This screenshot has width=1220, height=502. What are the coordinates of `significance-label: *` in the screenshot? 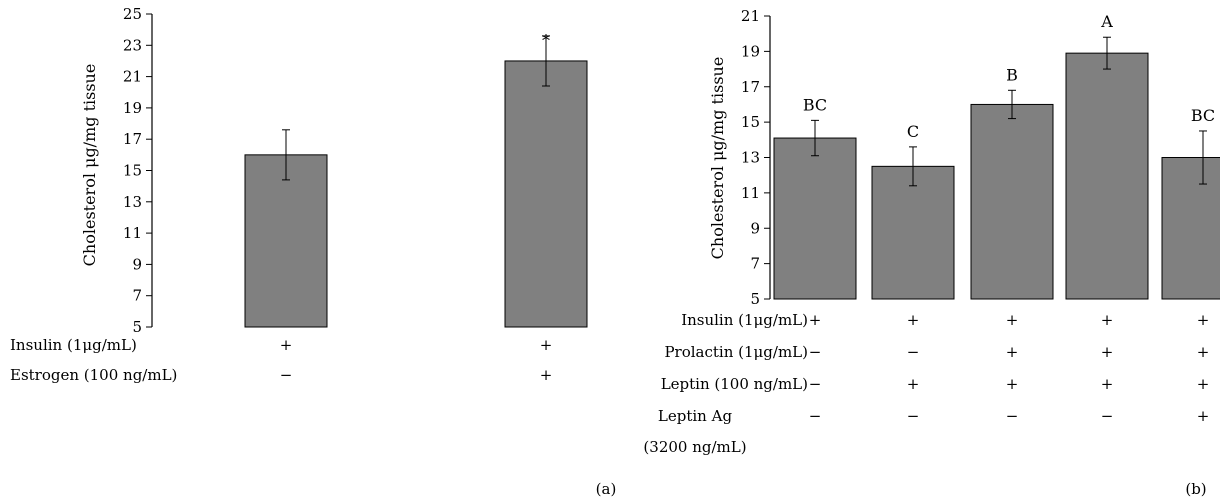 It's located at (546, 40).